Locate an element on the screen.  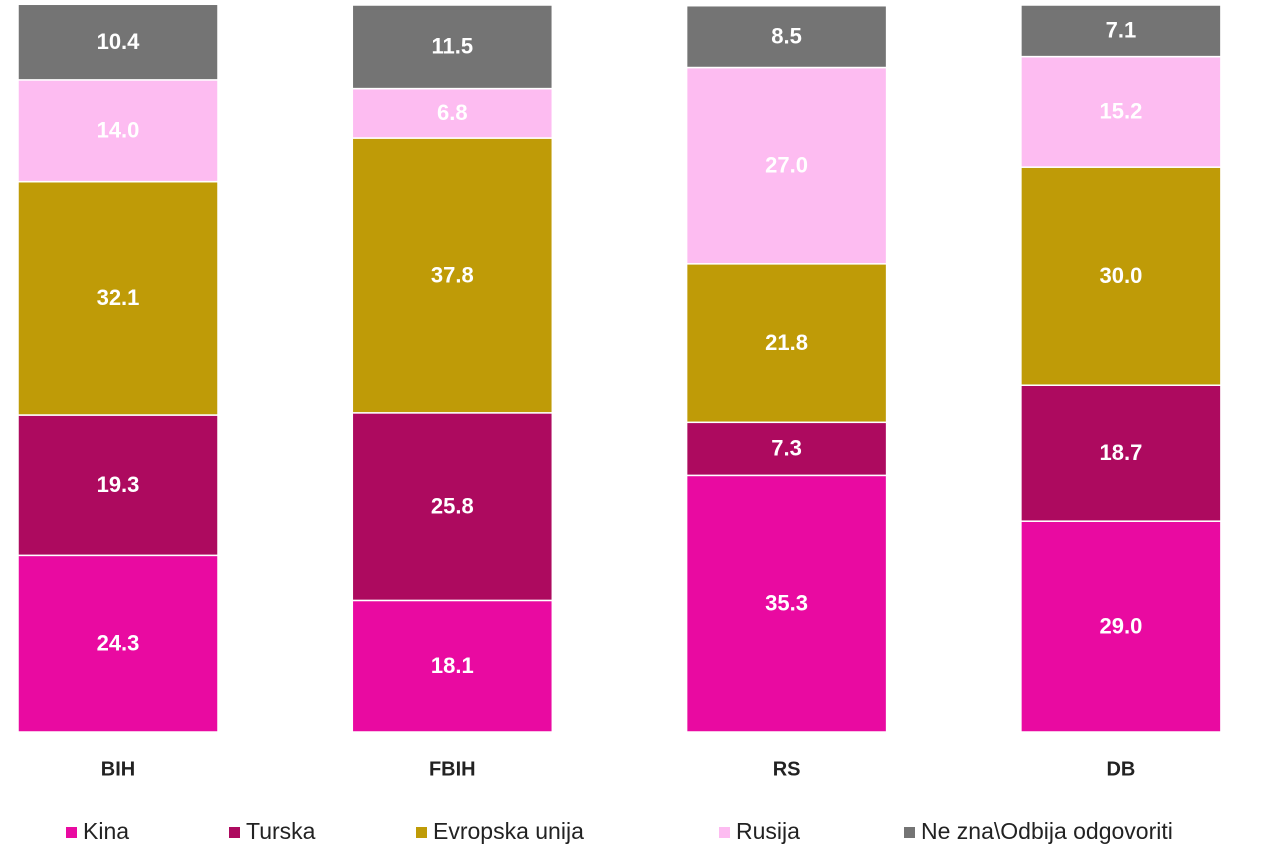
value-label: 7.3 is located at coordinates (786, 448).